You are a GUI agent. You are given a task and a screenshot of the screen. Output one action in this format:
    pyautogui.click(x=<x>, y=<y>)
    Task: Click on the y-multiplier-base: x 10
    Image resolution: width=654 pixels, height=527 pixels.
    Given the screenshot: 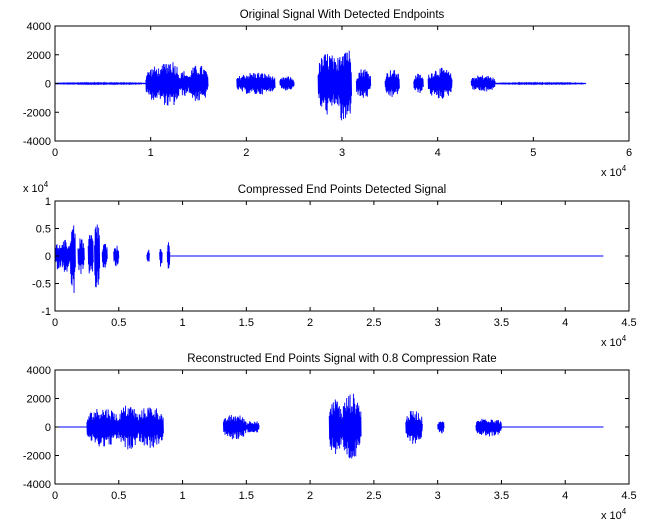 What is the action you would take?
    pyautogui.click(x=33, y=189)
    